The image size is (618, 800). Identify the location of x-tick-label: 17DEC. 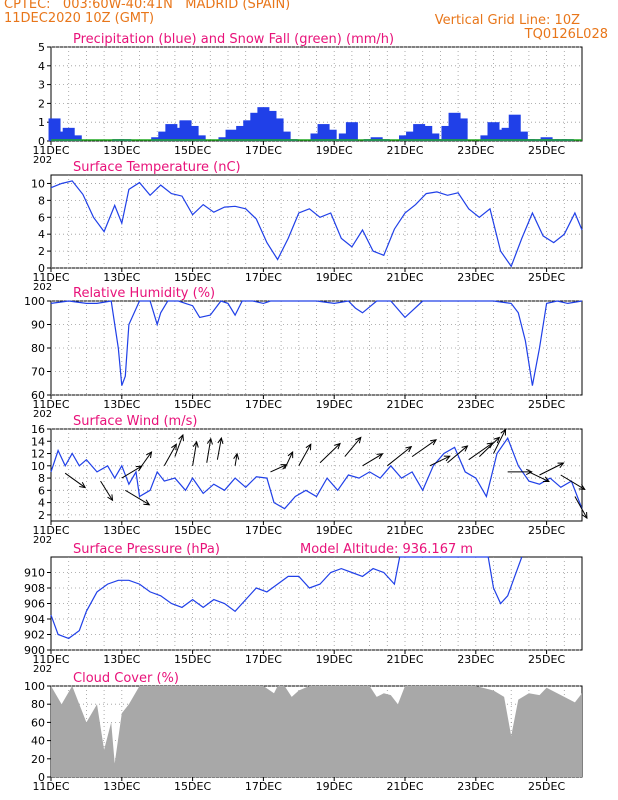
(263, 786).